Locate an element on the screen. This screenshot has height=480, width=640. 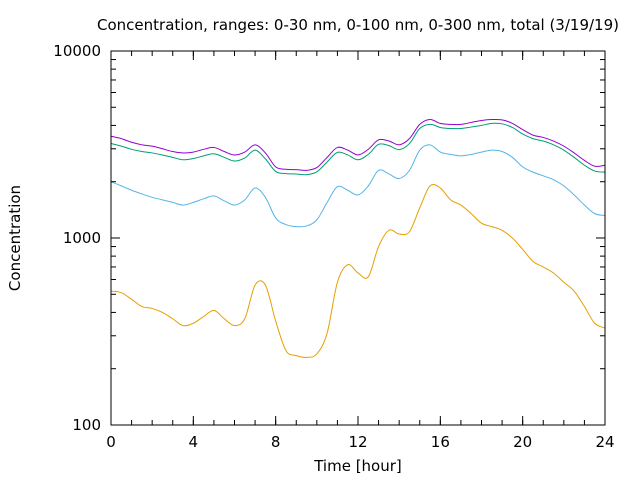
x-tick-label: 8 is located at coordinates (276, 442).